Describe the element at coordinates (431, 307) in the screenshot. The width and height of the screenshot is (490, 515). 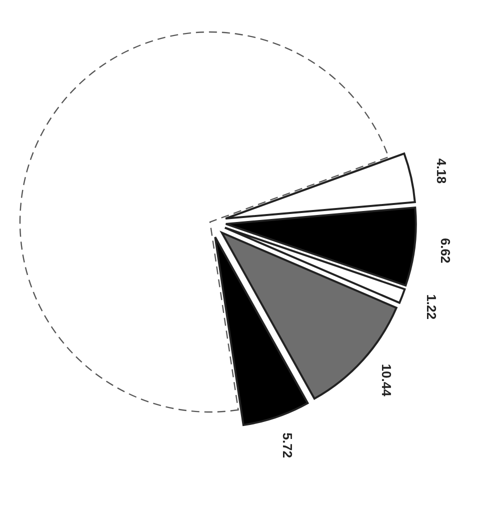
I see `data-label: 1.22` at that location.